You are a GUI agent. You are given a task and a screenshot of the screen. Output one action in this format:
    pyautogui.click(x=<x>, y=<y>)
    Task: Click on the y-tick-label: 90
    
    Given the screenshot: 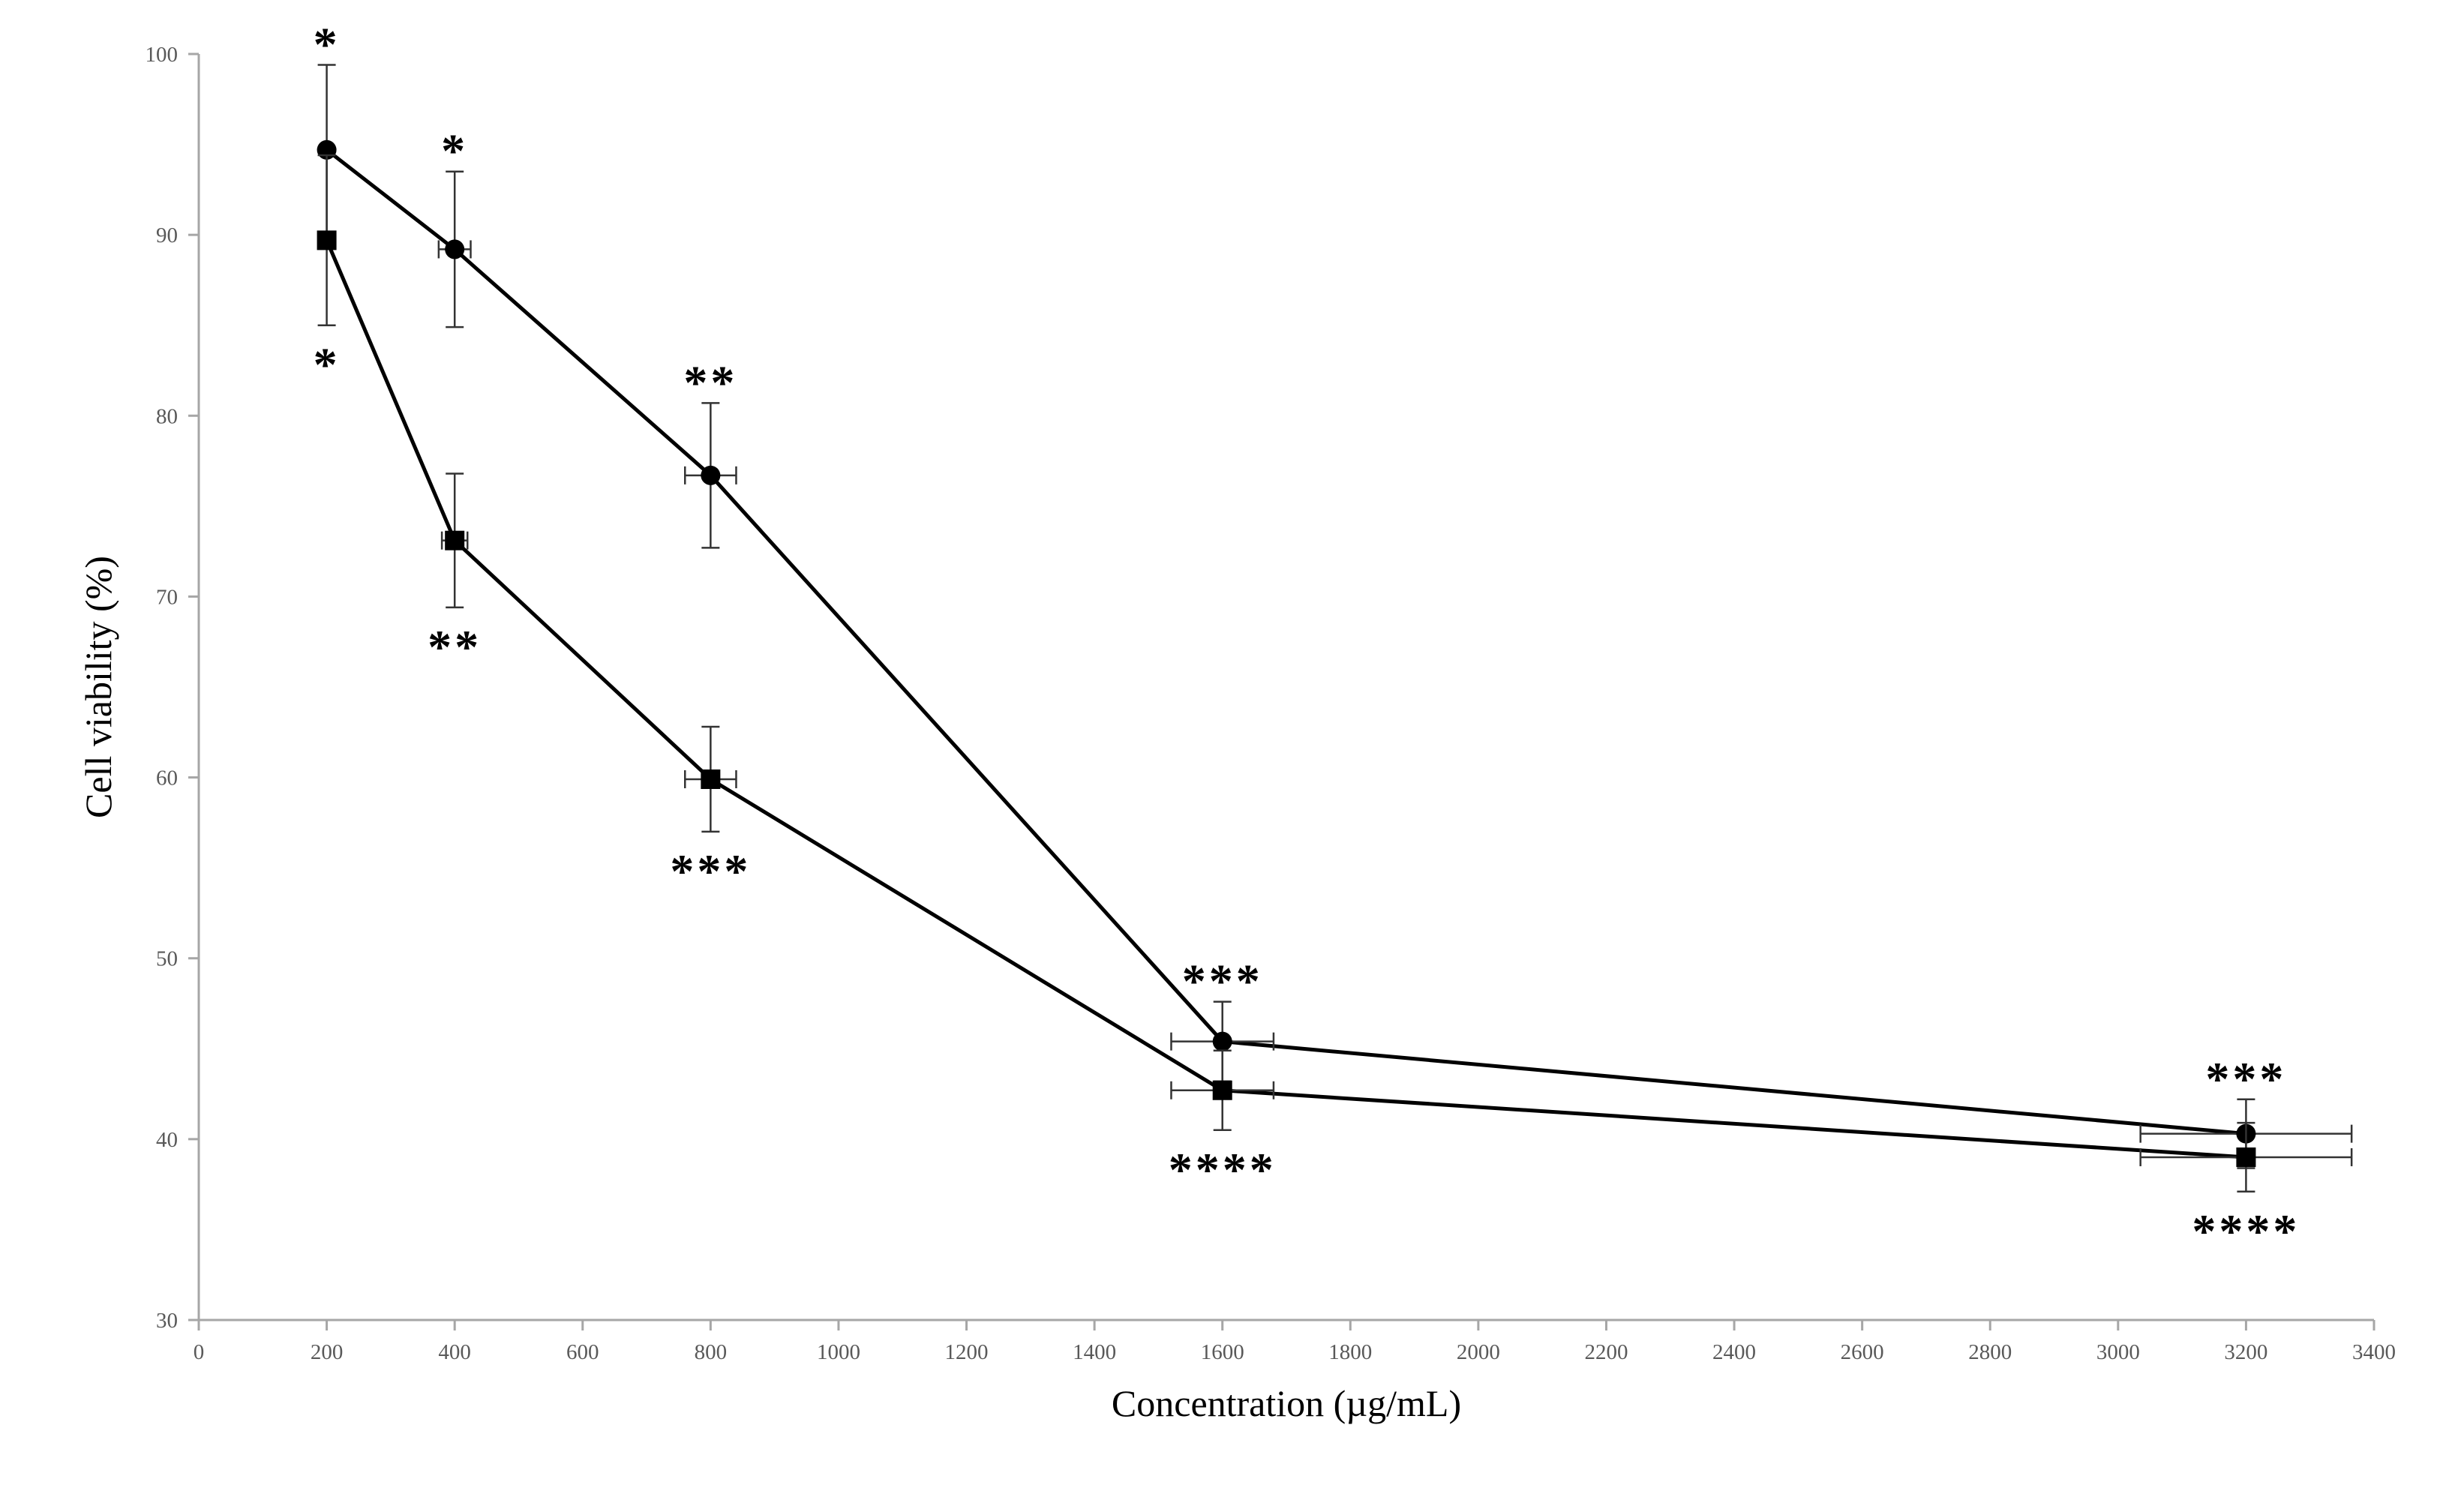 What is the action you would take?
    pyautogui.click(x=167, y=236)
    